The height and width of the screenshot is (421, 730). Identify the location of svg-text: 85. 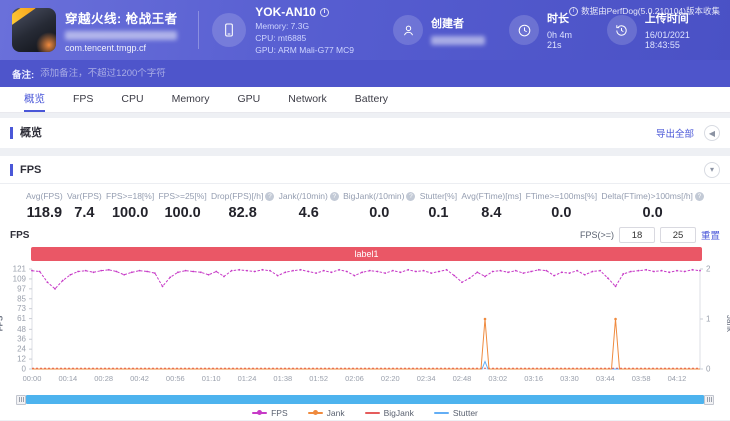
(21, 298).